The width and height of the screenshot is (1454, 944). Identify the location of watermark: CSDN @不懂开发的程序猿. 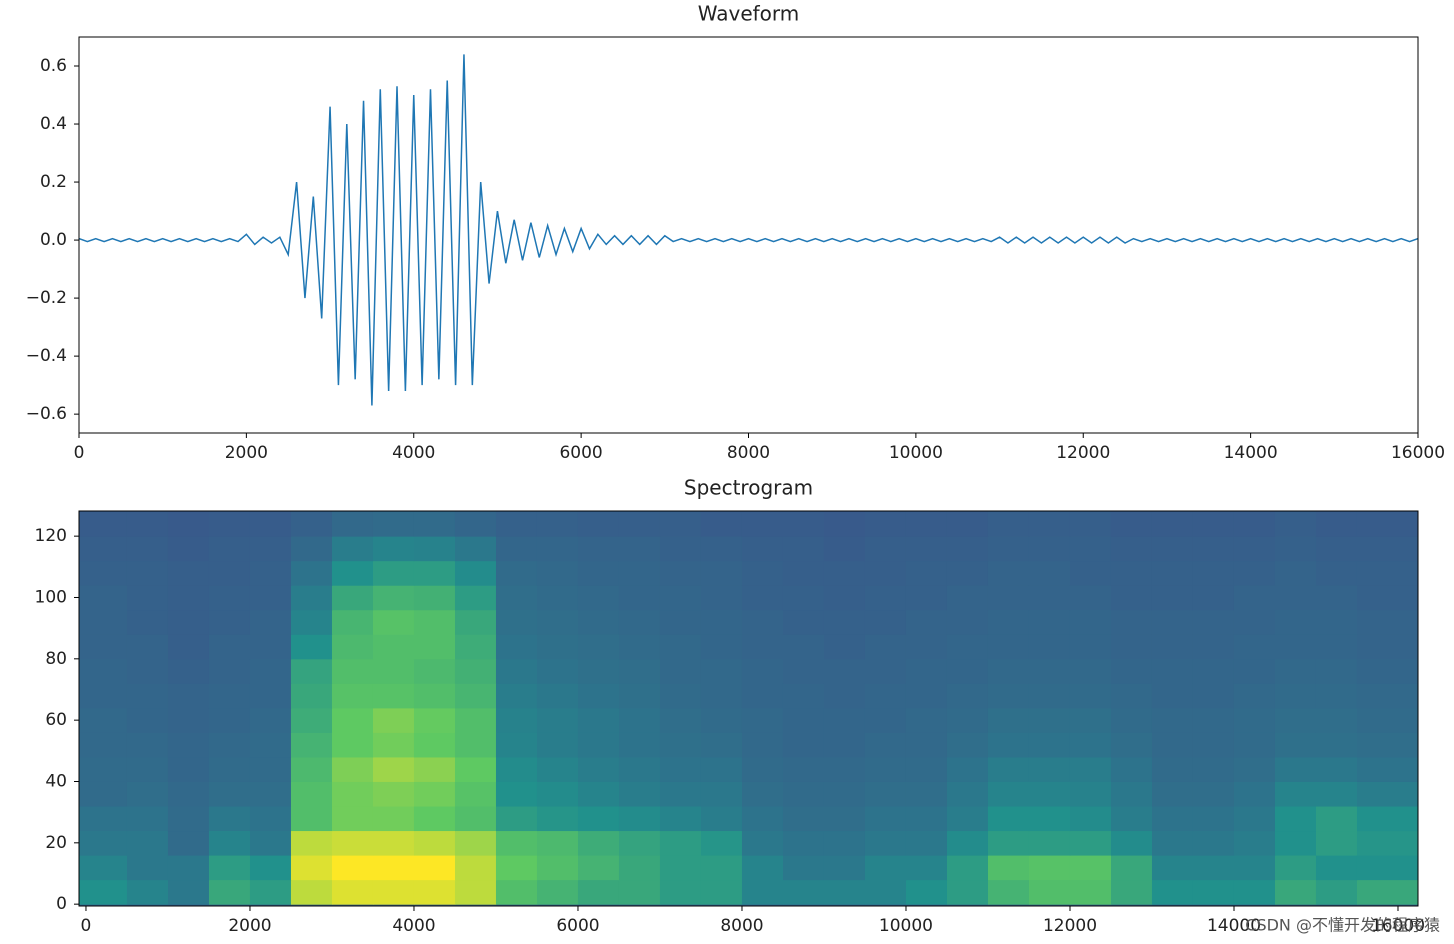
(1342, 925).